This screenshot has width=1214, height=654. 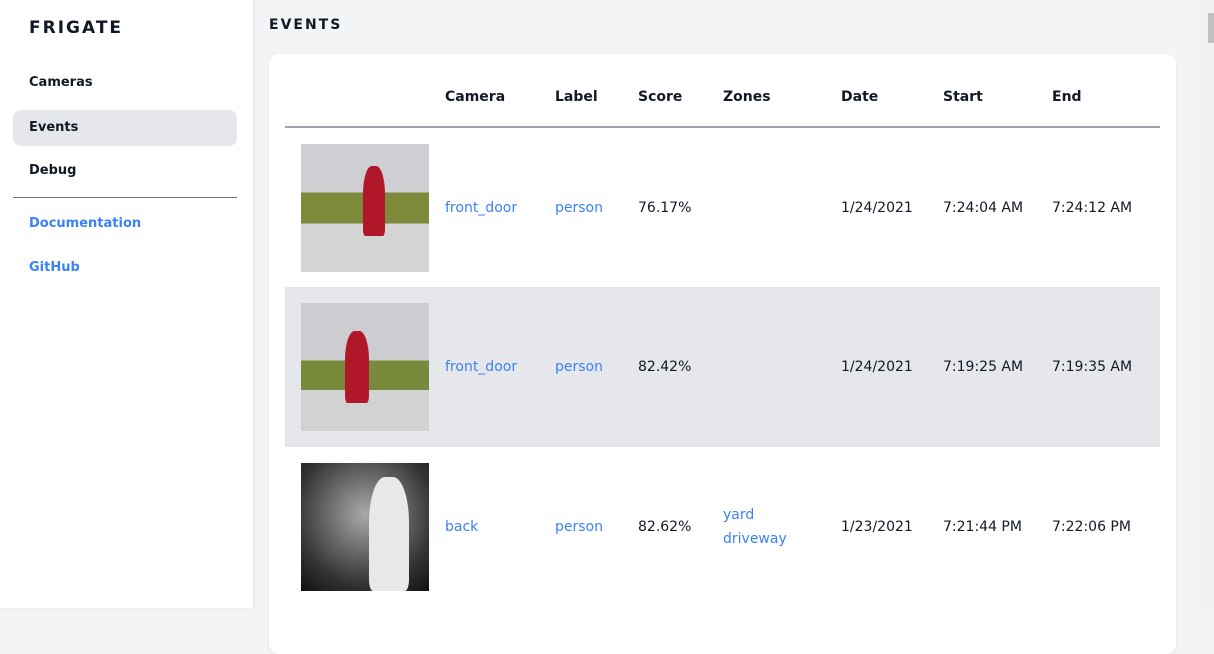 I want to click on zone-link: yard, so click(x=739, y=515).